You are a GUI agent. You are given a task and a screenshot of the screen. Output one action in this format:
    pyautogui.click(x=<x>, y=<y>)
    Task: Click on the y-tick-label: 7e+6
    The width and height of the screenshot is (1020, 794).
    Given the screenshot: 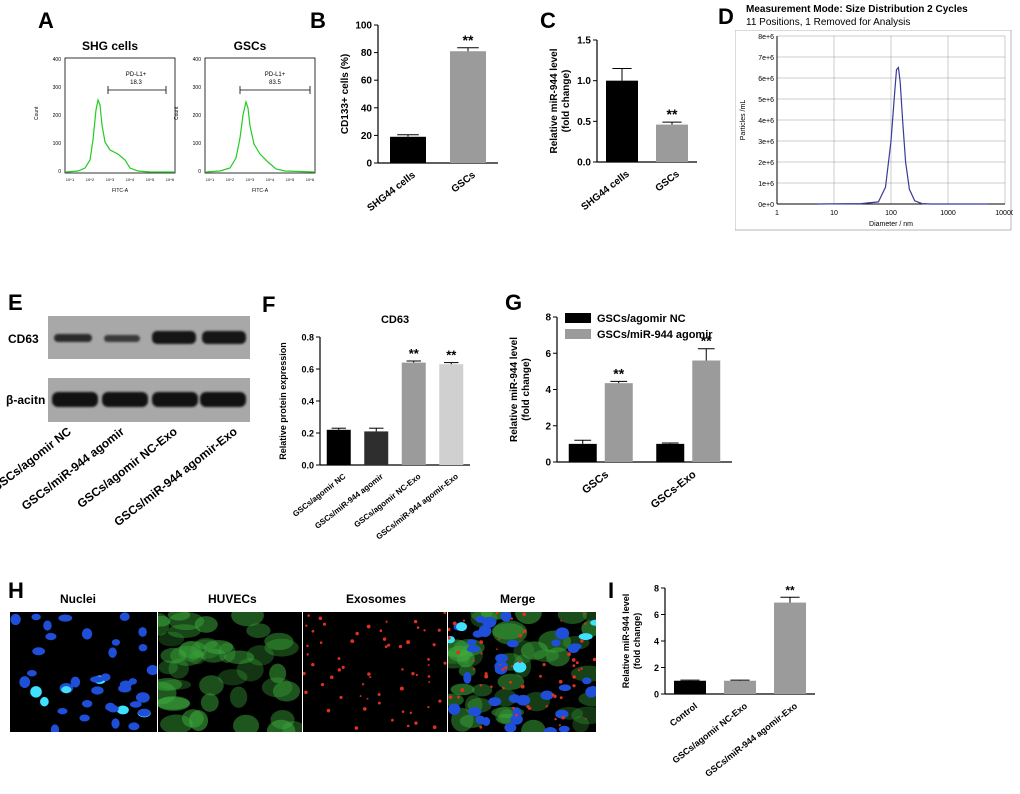 What is the action you would take?
    pyautogui.click(x=766, y=58)
    